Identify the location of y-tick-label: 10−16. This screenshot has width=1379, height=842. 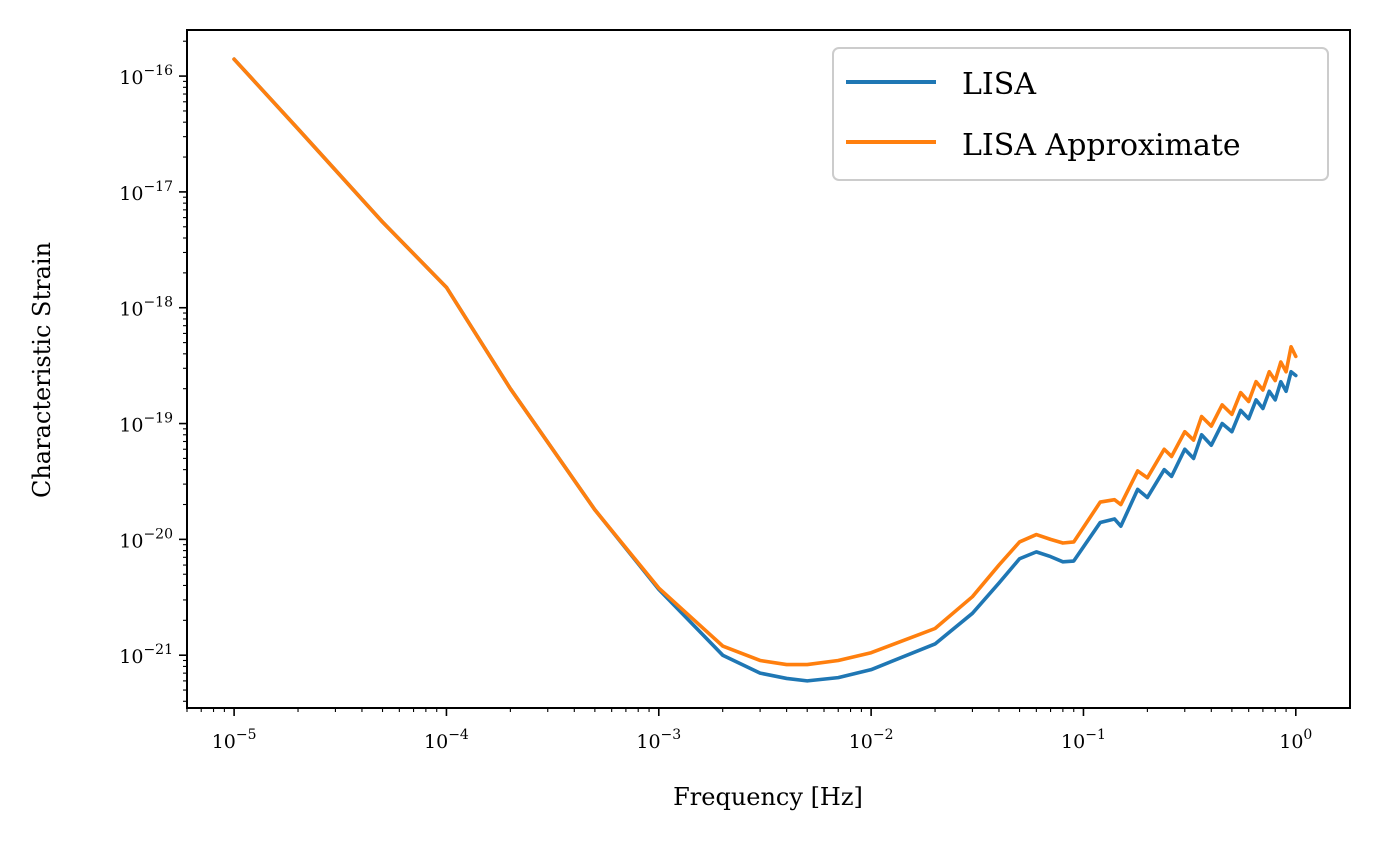
(146, 76).